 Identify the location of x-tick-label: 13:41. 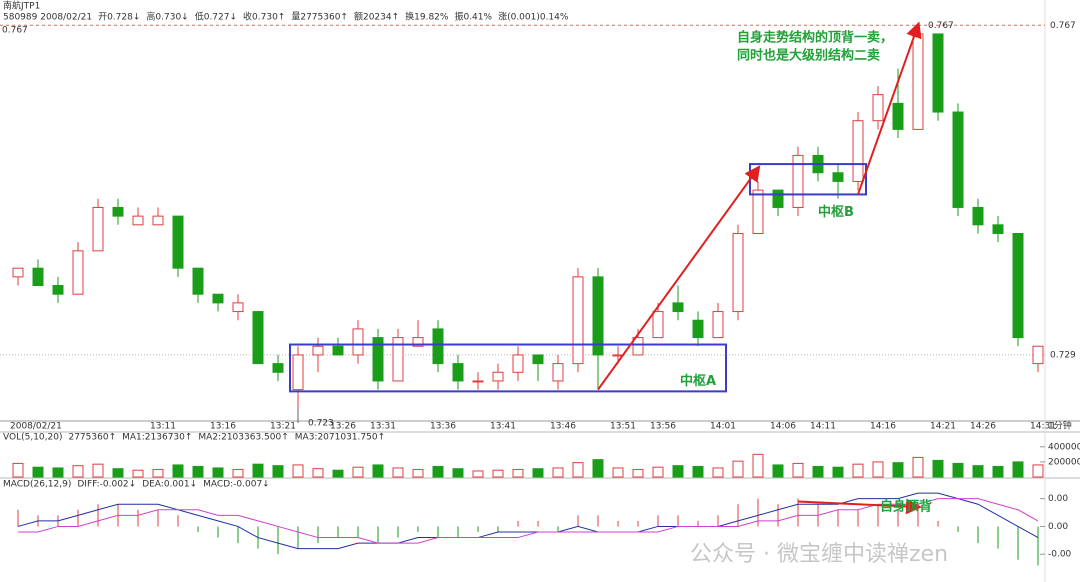
(503, 427).